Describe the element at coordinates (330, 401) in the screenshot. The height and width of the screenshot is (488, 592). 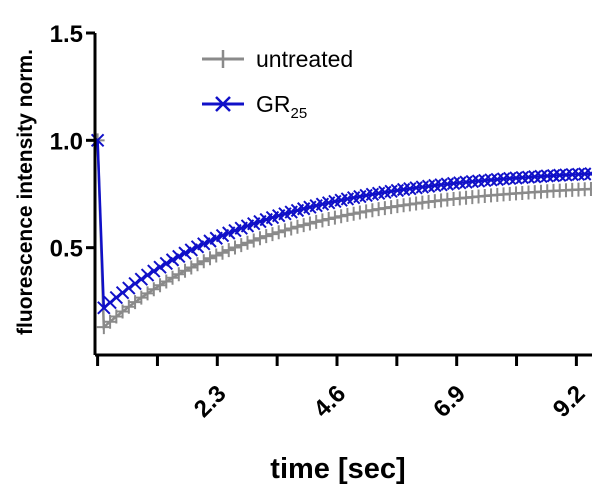
I see `x-tick-label: 4.6` at that location.